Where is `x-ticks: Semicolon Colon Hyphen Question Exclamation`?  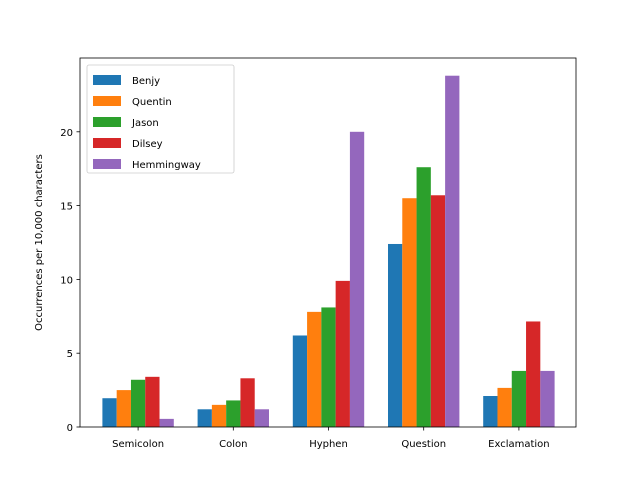
x-ticks: Semicolon Colon Hyphen Question Exclamation is located at coordinates (331, 438).